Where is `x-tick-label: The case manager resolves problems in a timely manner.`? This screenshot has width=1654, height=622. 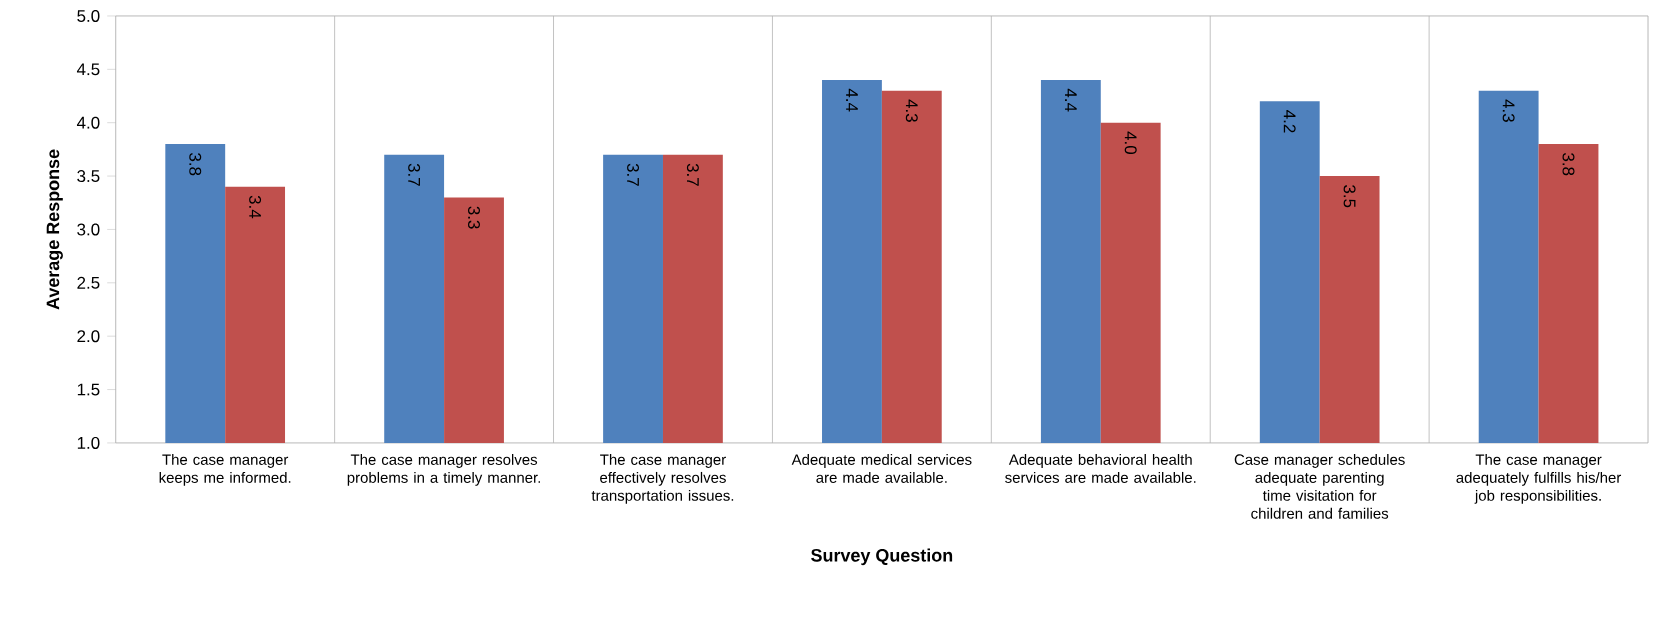 x-tick-label: The case manager resolves problems in a timely manner. is located at coordinates (443, 469).